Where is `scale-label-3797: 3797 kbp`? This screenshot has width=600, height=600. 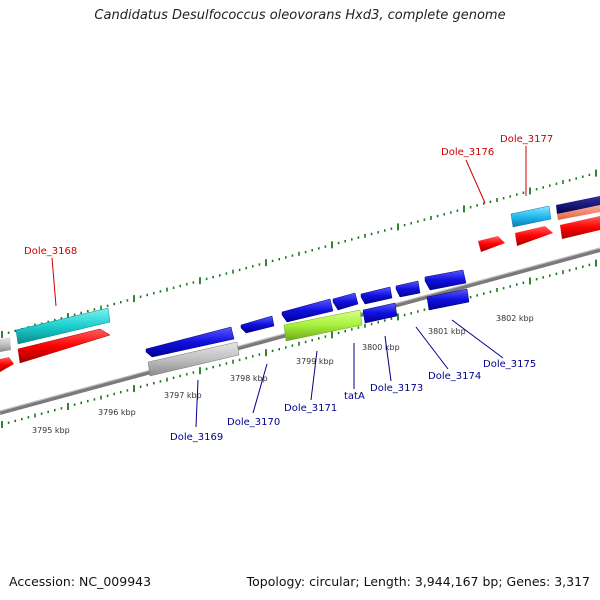 scale-label-3797: 3797 kbp is located at coordinates (183, 395).